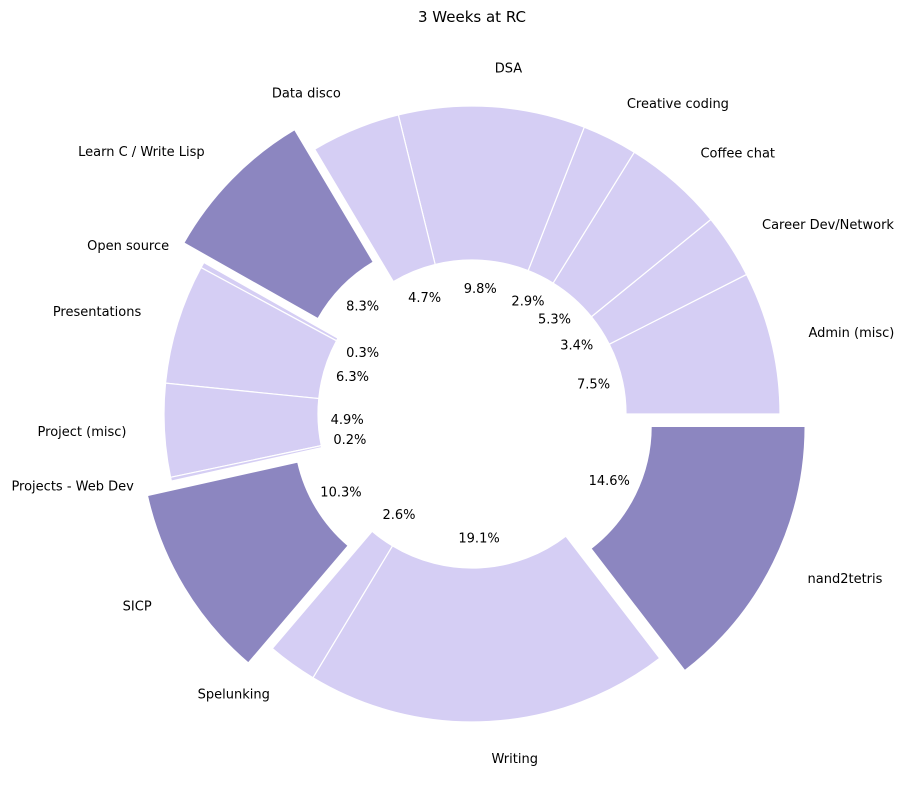 Image resolution: width=908 pixels, height=810 pixels. I want to click on label-creative-coding: Creative coding, so click(678, 104).